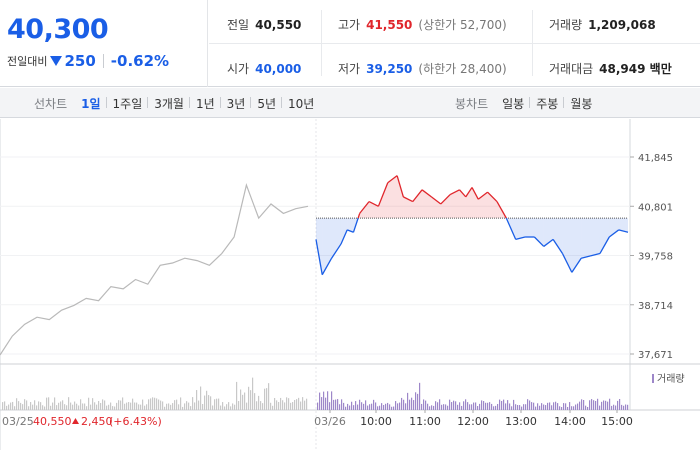 Image resolution: width=700 pixels, height=450 pixels. I want to click on tab-3m: 3개월, so click(168, 103).